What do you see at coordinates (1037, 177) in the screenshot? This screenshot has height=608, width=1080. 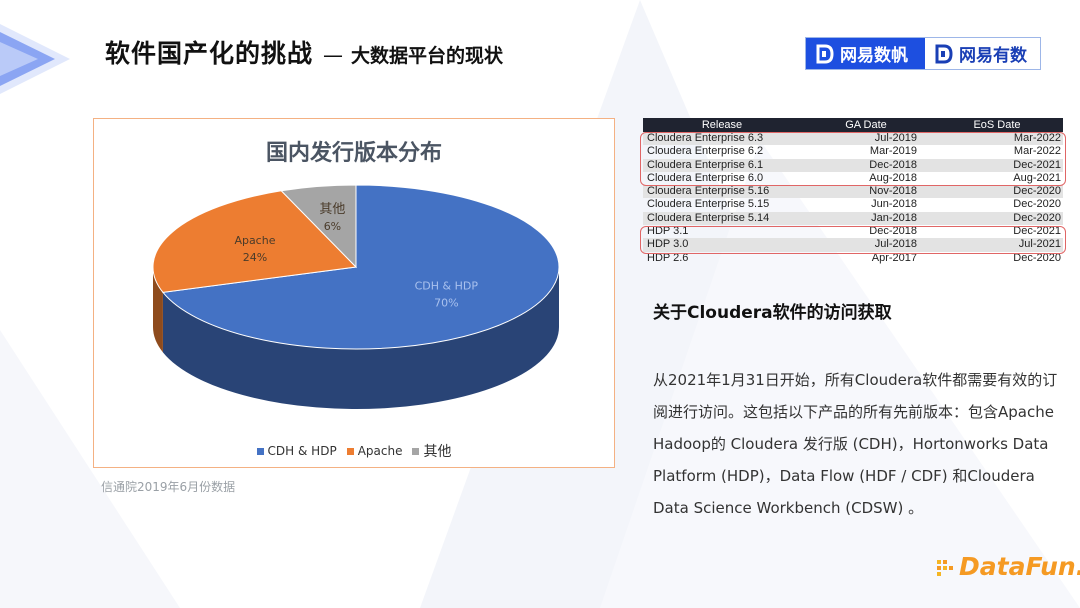 I see `cell-eos-date: Aug-2021` at bounding box center [1037, 177].